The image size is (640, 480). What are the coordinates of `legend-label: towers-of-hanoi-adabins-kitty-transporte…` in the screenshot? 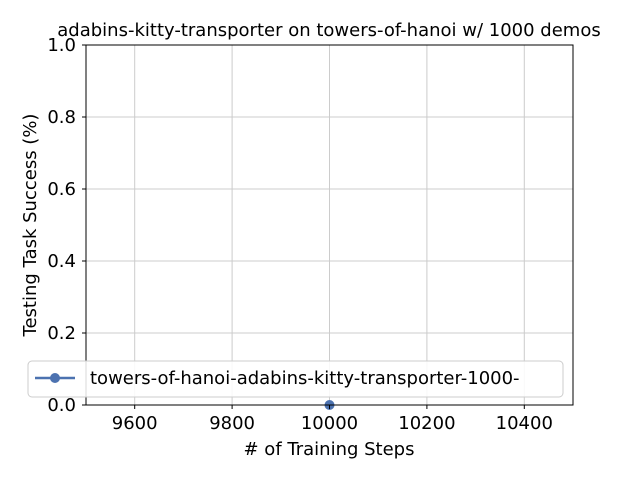 It's located at (305, 378).